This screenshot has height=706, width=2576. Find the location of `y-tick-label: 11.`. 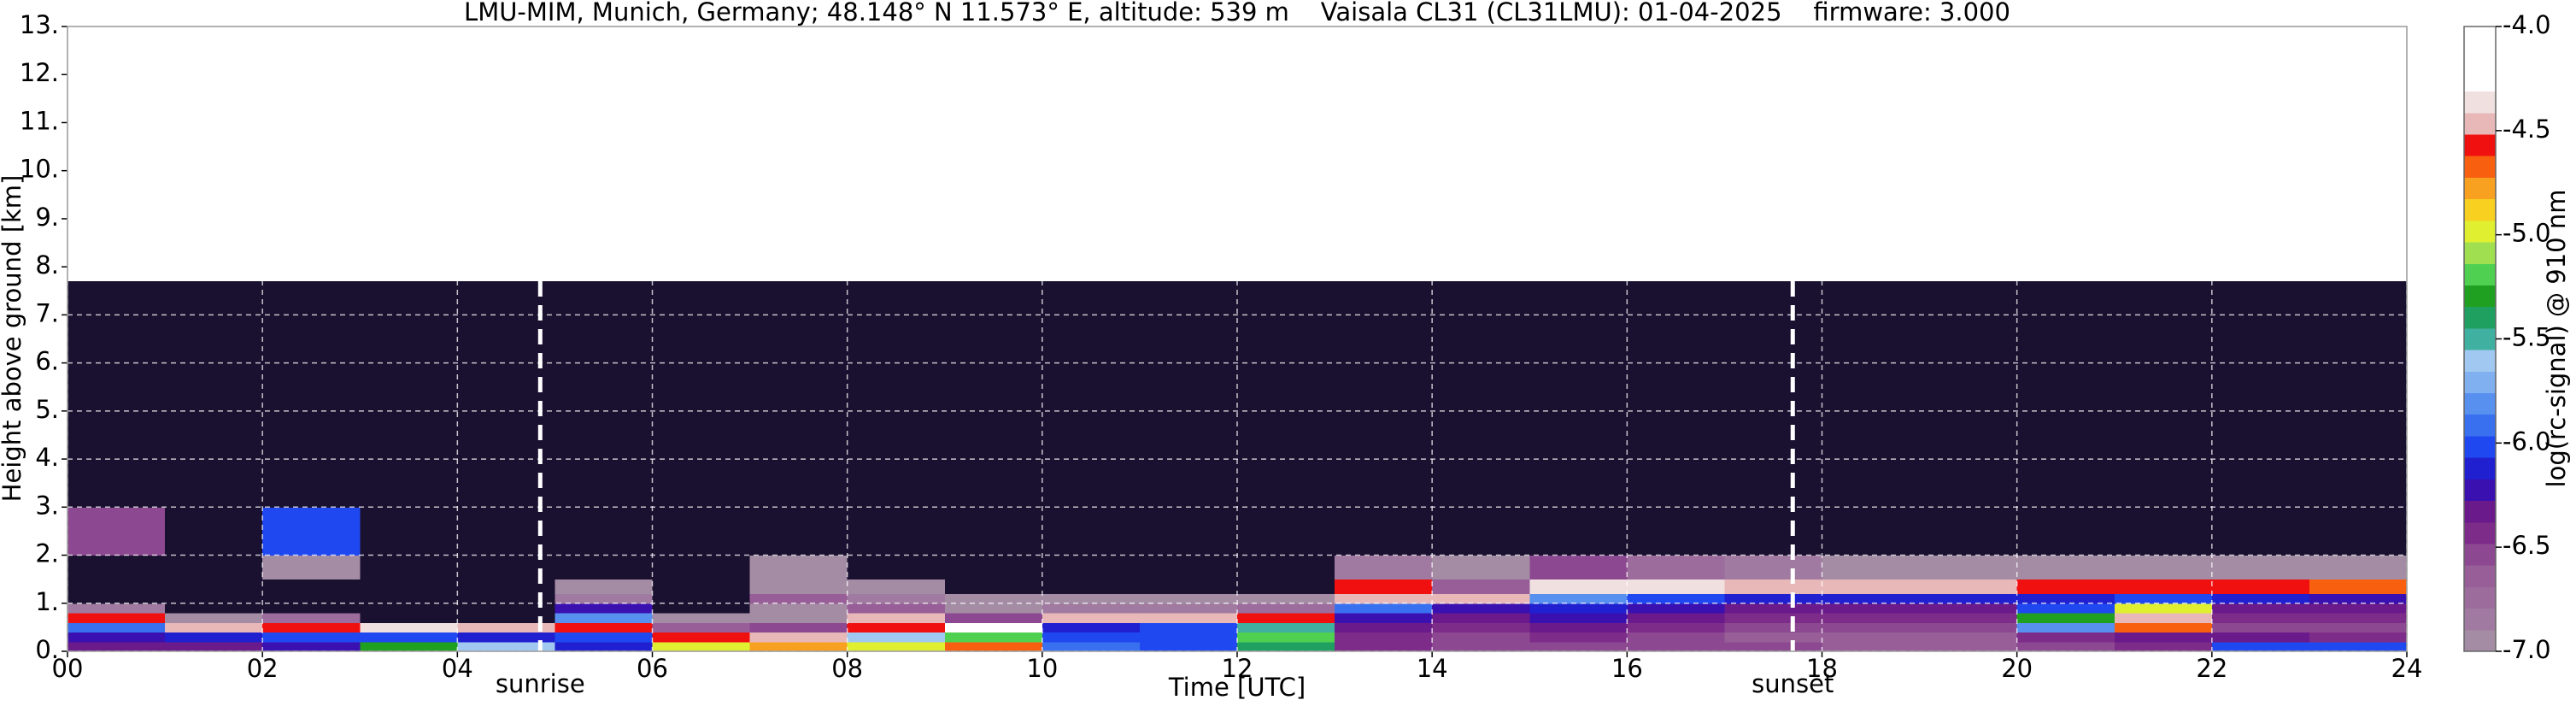

y-tick-label: 11. is located at coordinates (39, 120).